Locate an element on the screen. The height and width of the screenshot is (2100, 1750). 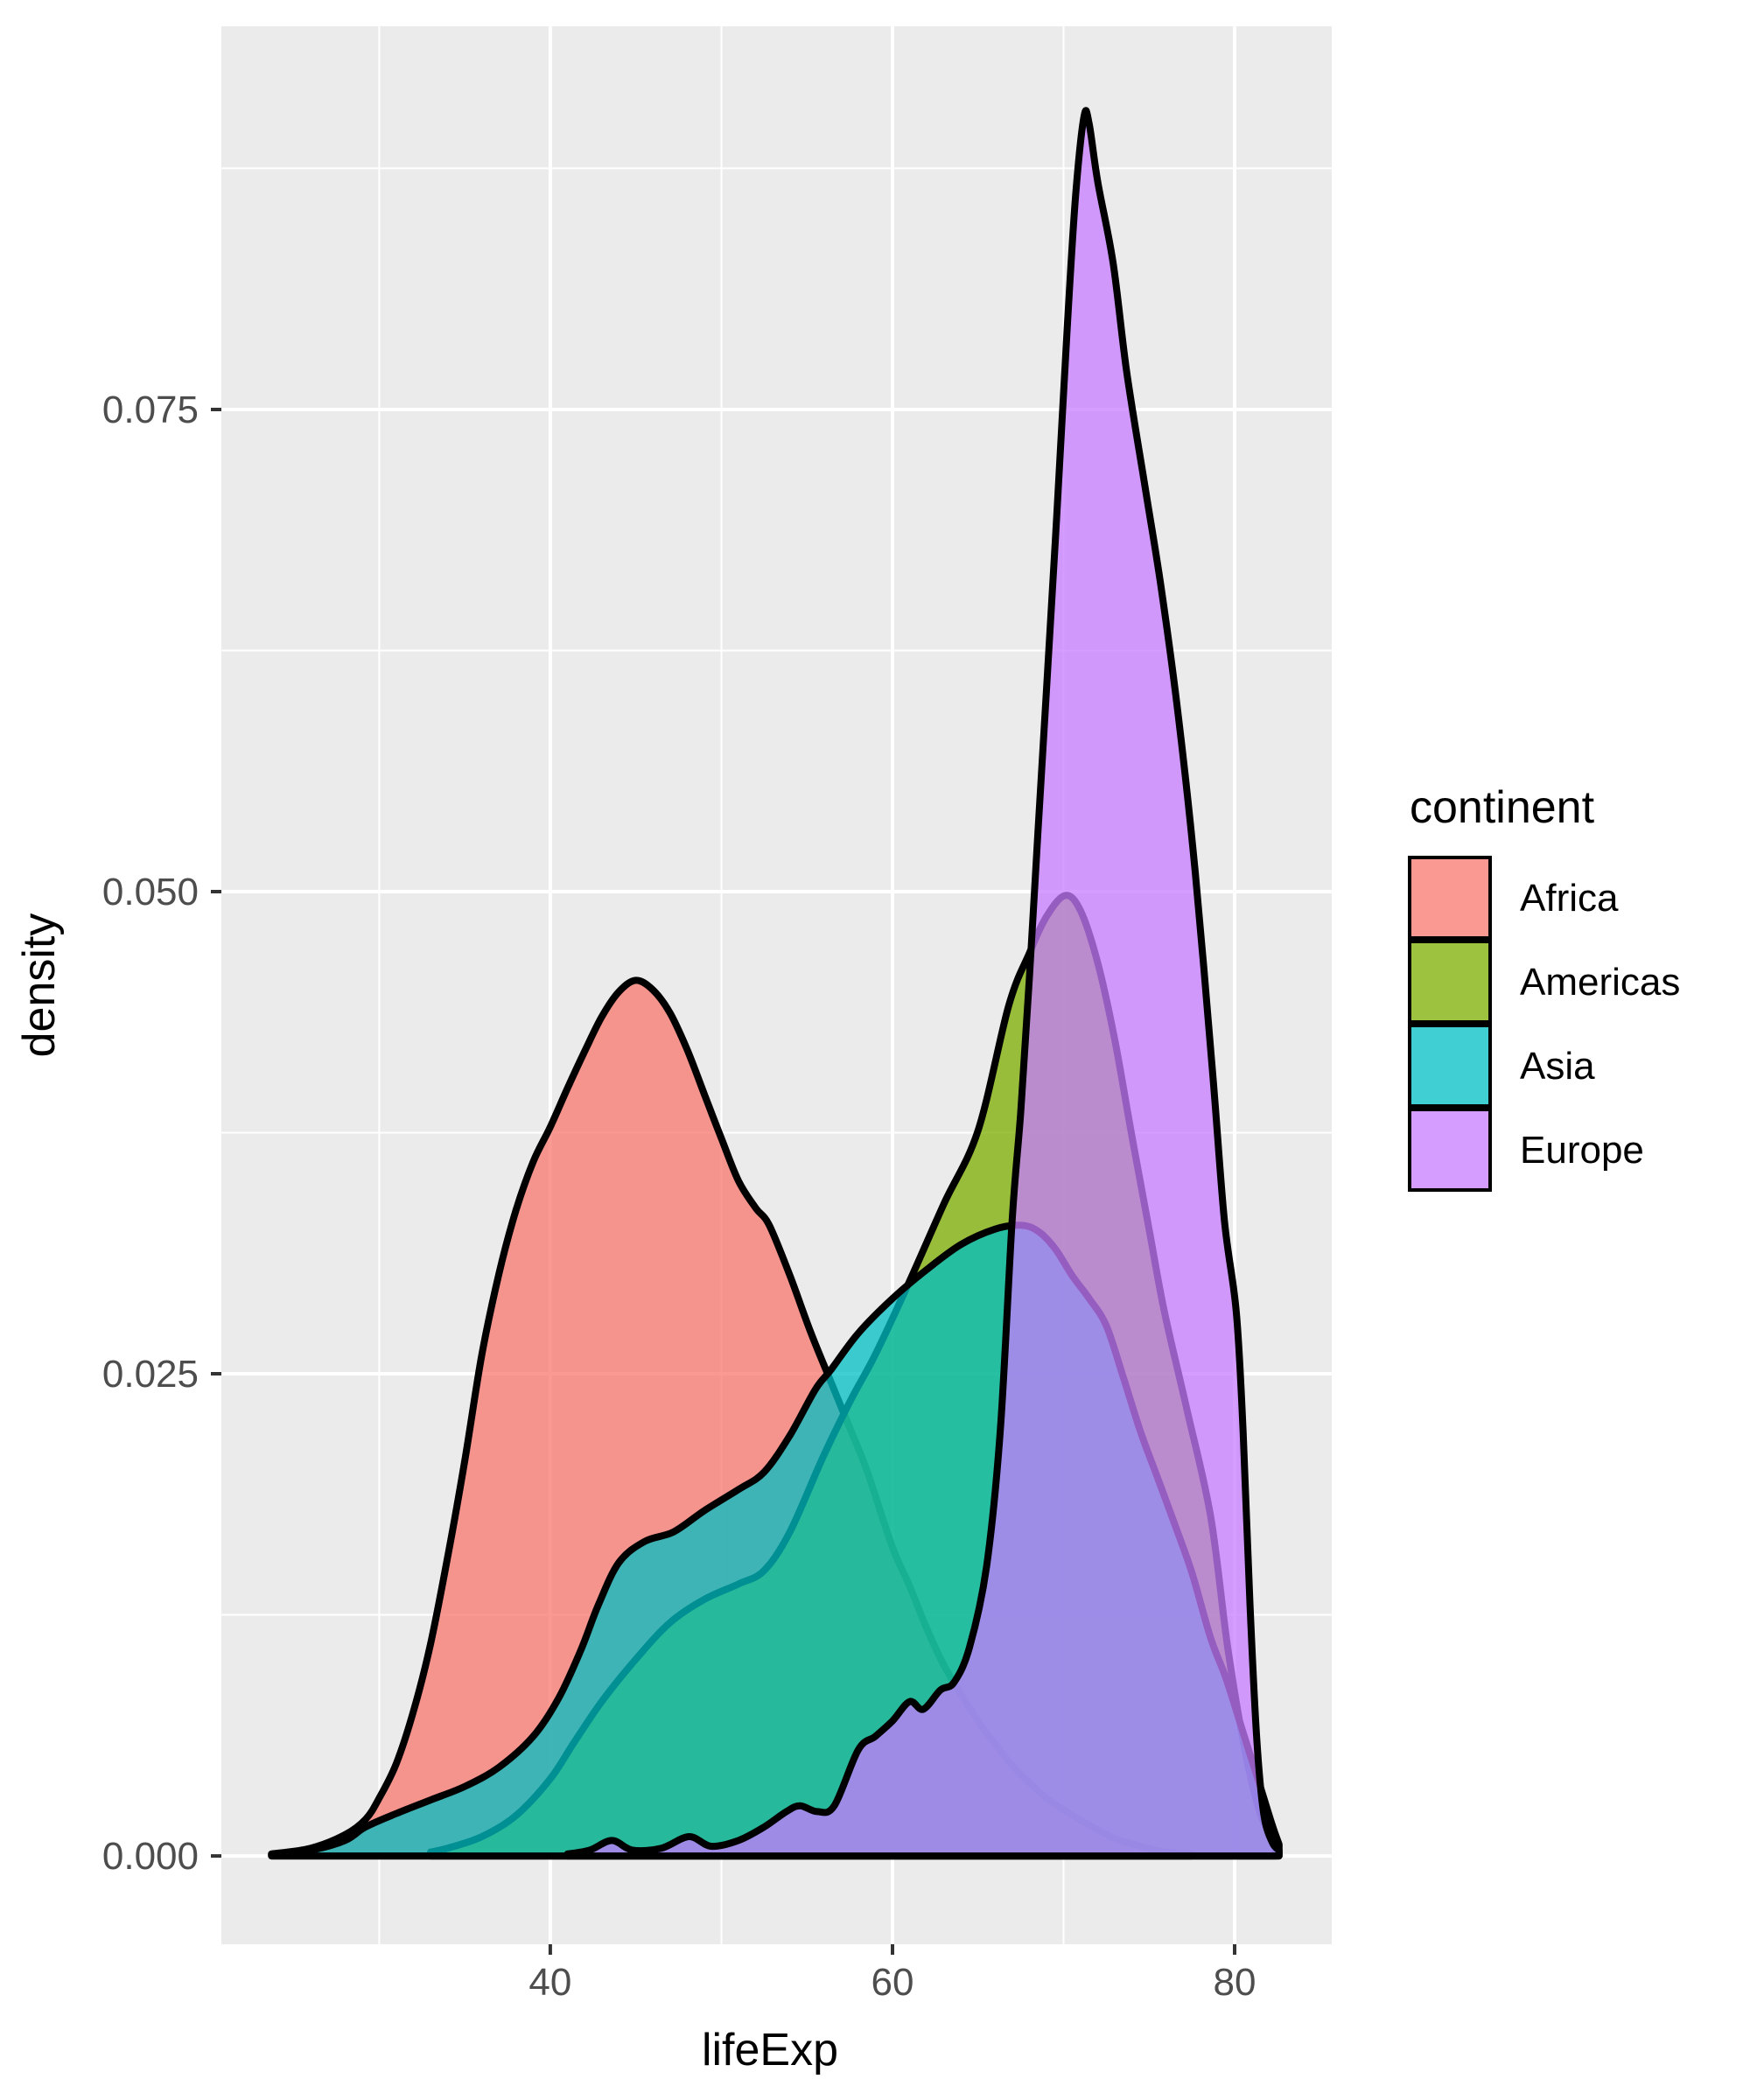
x-tick-label: 80 is located at coordinates (1235, 1982).